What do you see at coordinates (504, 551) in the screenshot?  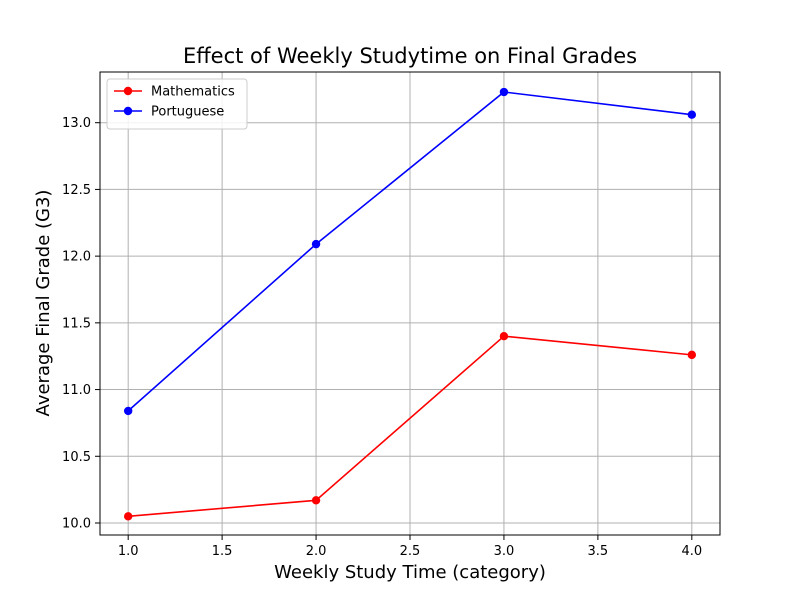 I see `x-tick-label: 3.0` at bounding box center [504, 551].